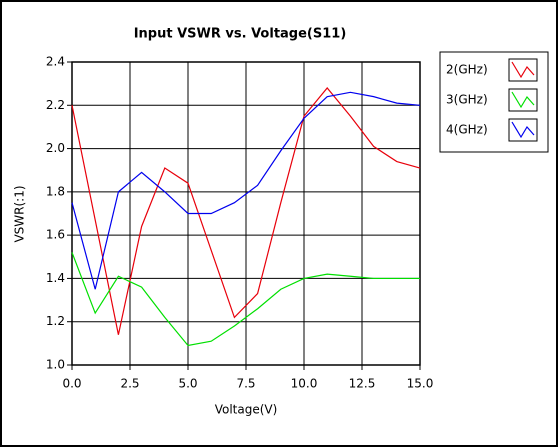  What do you see at coordinates (187, 384) in the screenshot?
I see `x-tick-label: 5.0` at bounding box center [187, 384].